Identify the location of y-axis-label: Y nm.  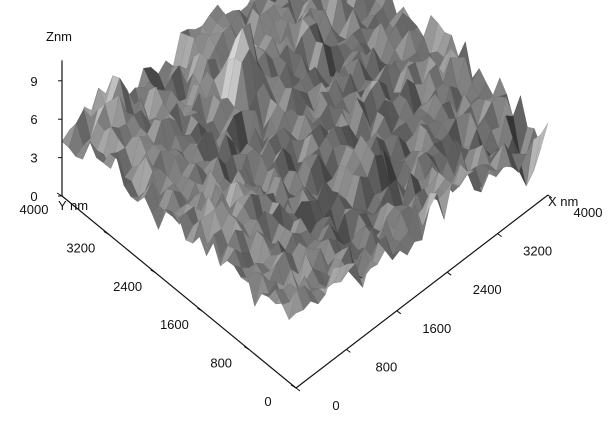
(73, 205).